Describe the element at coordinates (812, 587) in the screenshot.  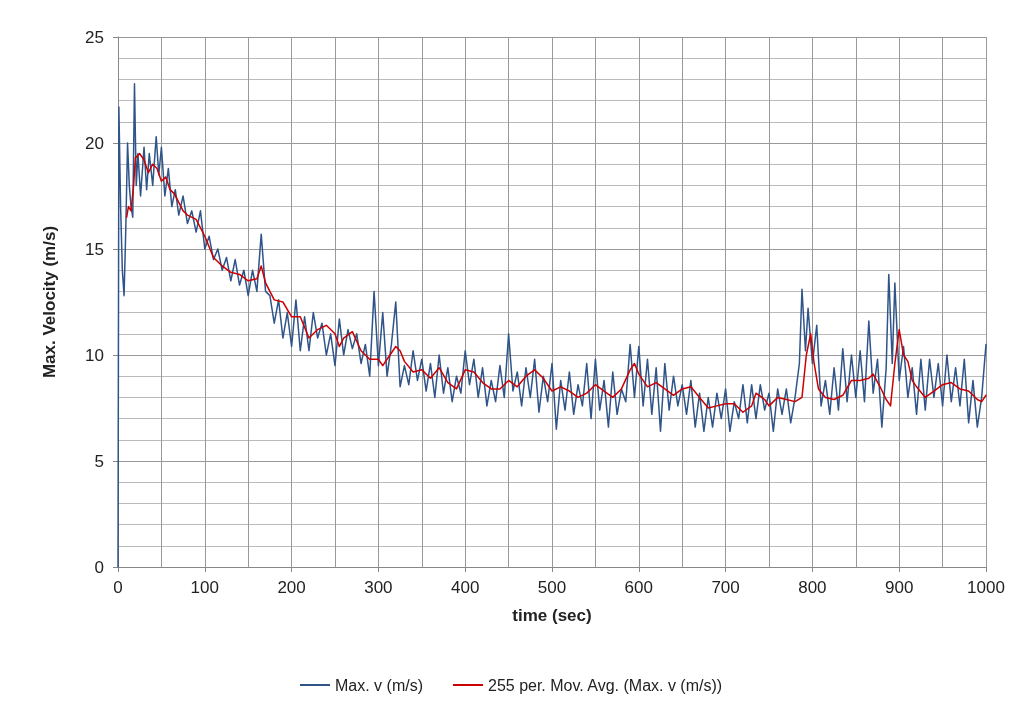
I see `x-tick-label: 800` at that location.